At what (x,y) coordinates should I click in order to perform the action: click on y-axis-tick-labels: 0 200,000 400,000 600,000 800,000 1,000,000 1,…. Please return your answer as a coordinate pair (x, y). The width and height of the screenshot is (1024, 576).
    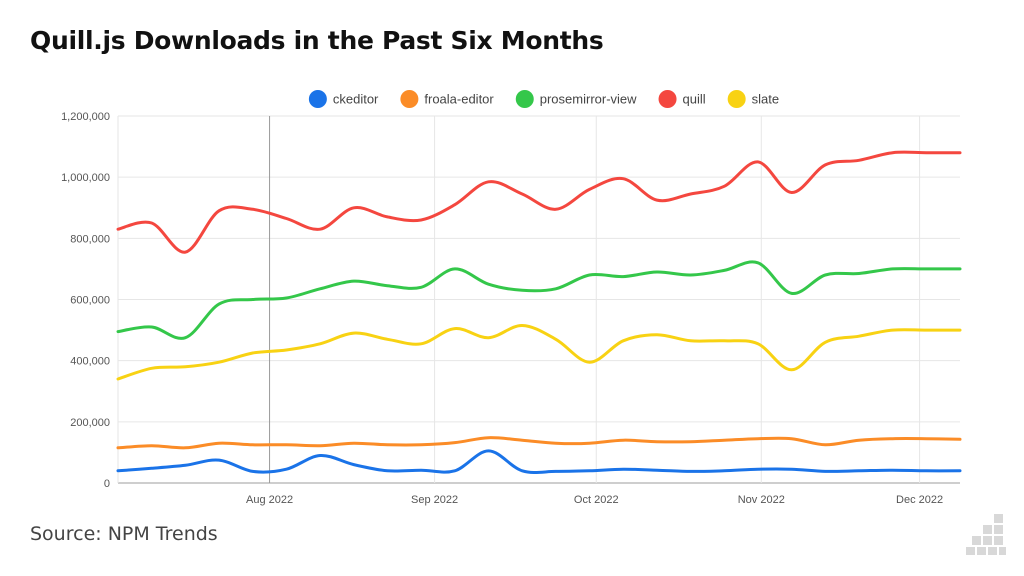
    Looking at the image, I should click on (85, 300).